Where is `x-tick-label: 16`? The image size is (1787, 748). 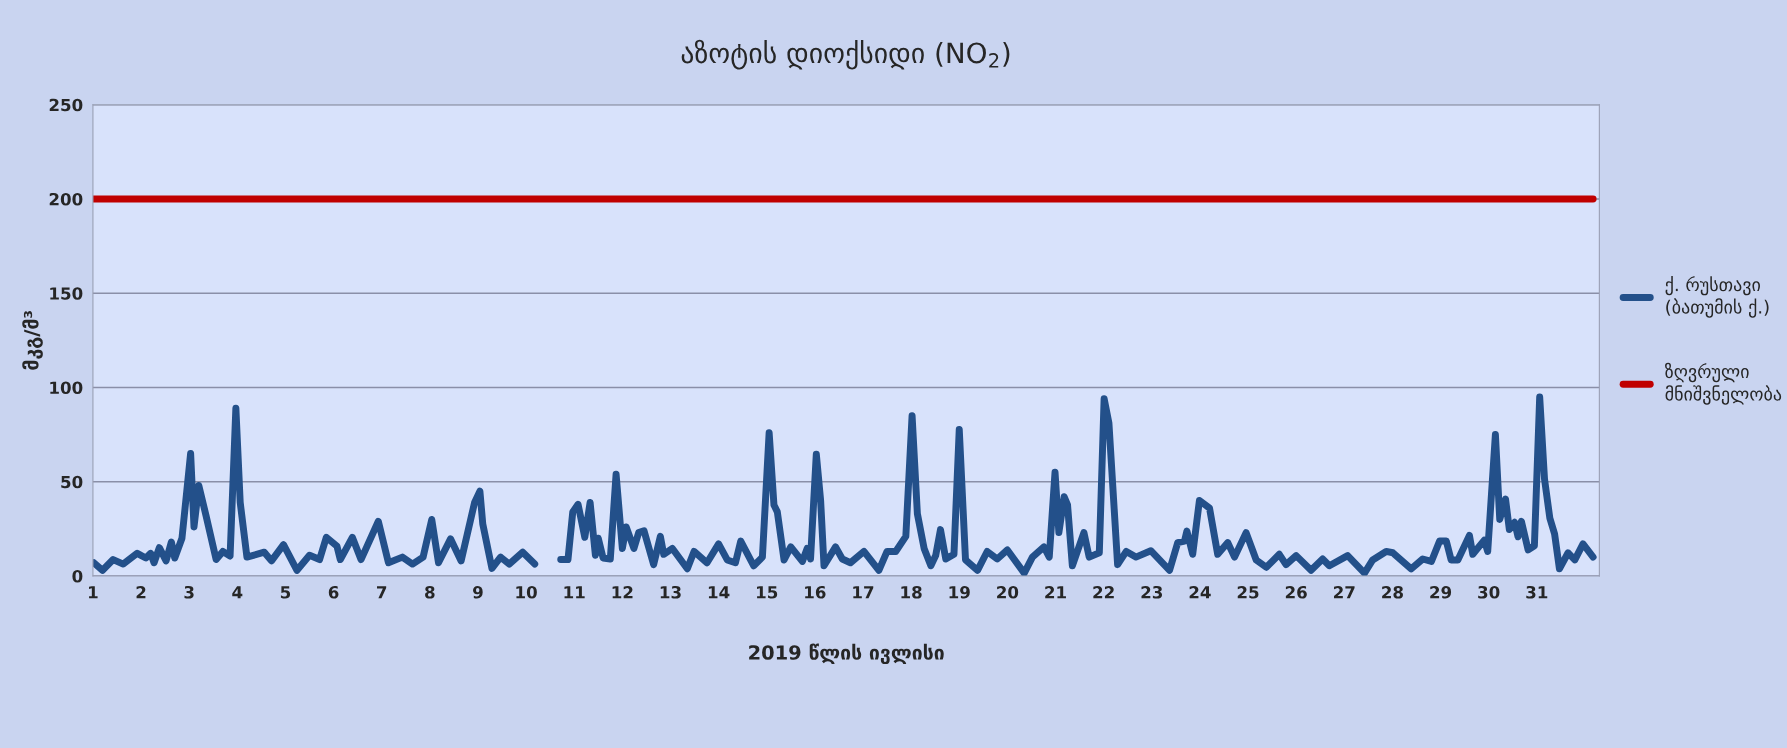
x-tick-label: 16 is located at coordinates (815, 592).